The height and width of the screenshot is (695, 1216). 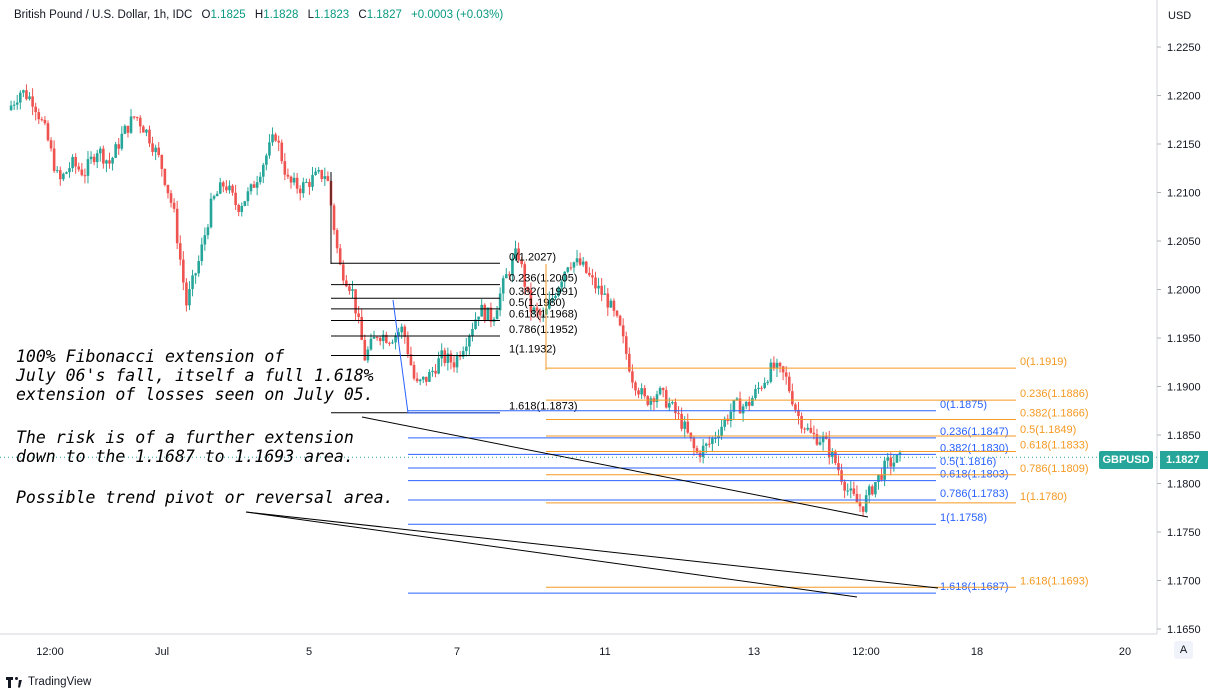 What do you see at coordinates (446, 356) in the screenshot?
I see `fib-anchor-blue` at bounding box center [446, 356].